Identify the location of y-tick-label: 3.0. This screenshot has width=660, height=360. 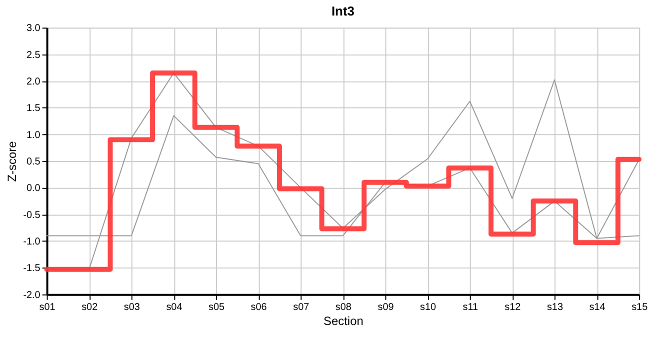
(33, 28).